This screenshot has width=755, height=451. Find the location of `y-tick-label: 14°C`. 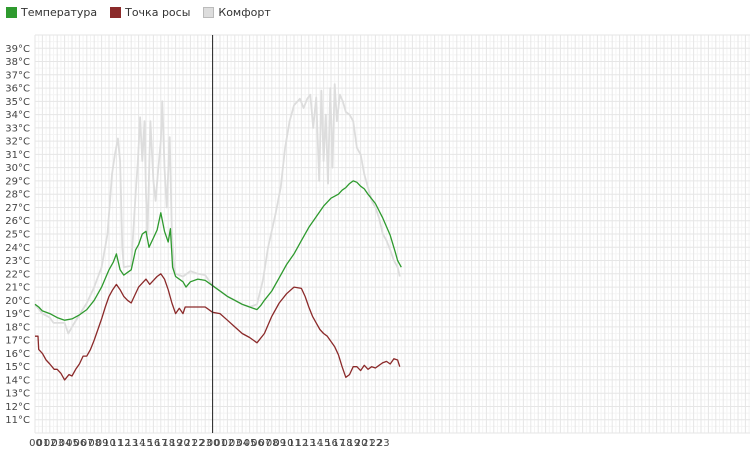

y-tick-label: 14°C is located at coordinates (17, 380).